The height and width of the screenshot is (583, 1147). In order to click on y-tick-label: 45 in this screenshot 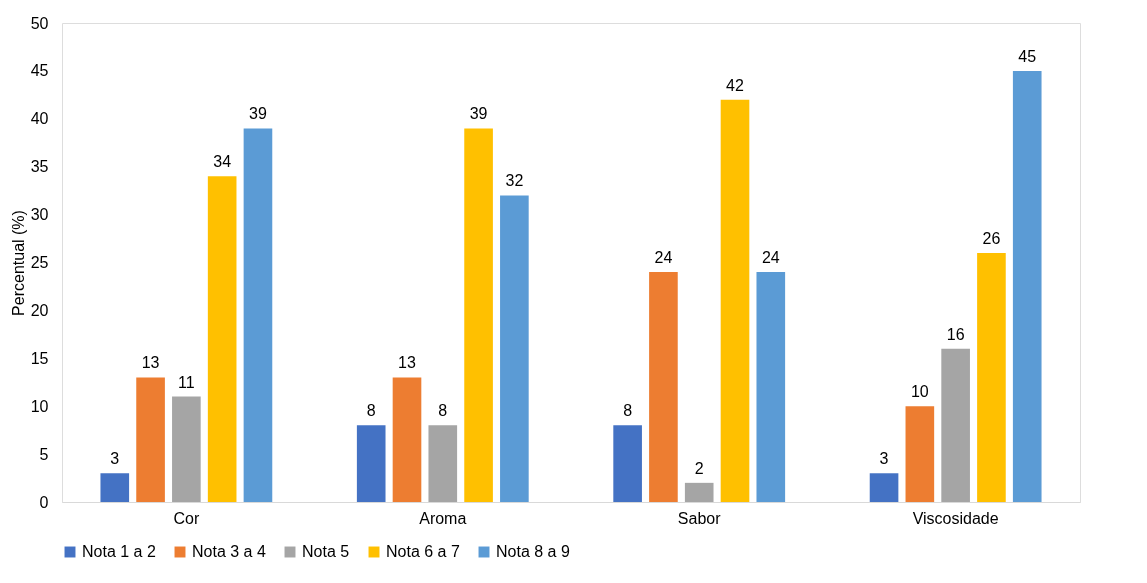, I will do `click(39, 71)`.